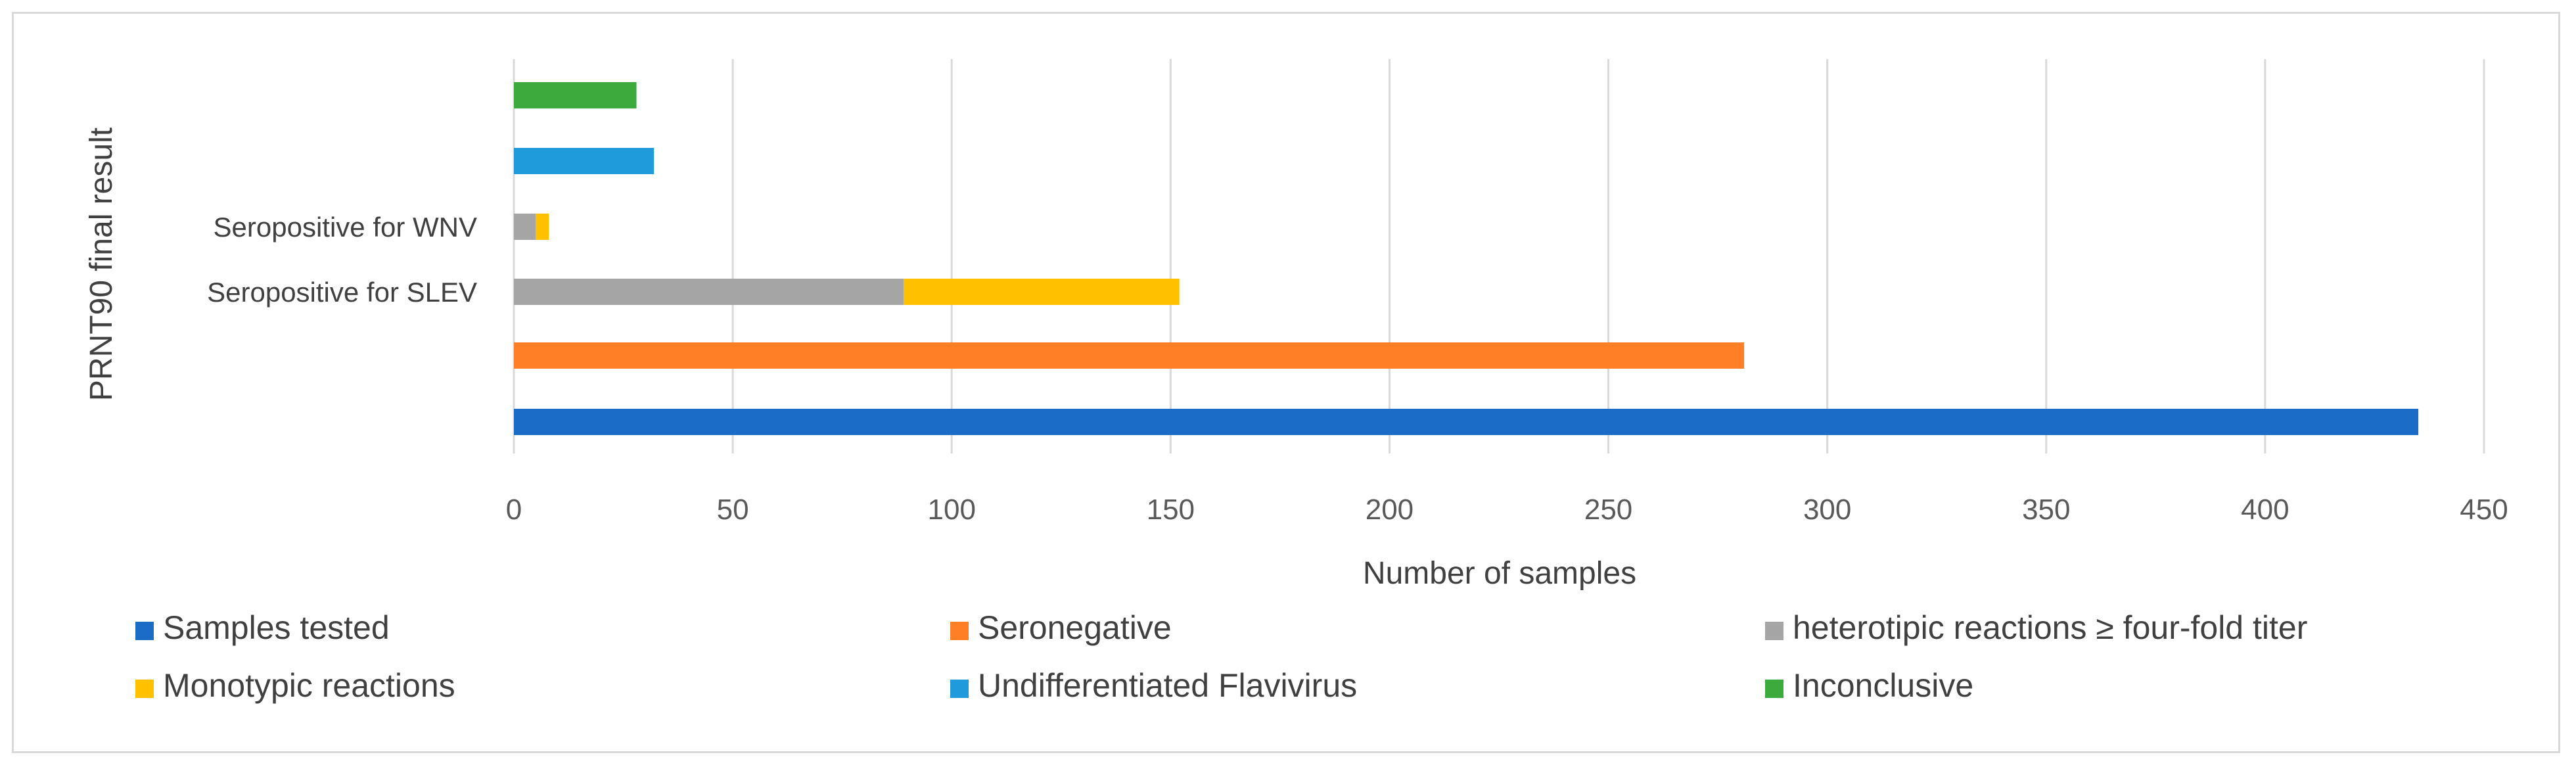 Image resolution: width=2576 pixels, height=765 pixels. I want to click on legend-label: heterotipic reactions ≥ four-fold titer, so click(2050, 627).